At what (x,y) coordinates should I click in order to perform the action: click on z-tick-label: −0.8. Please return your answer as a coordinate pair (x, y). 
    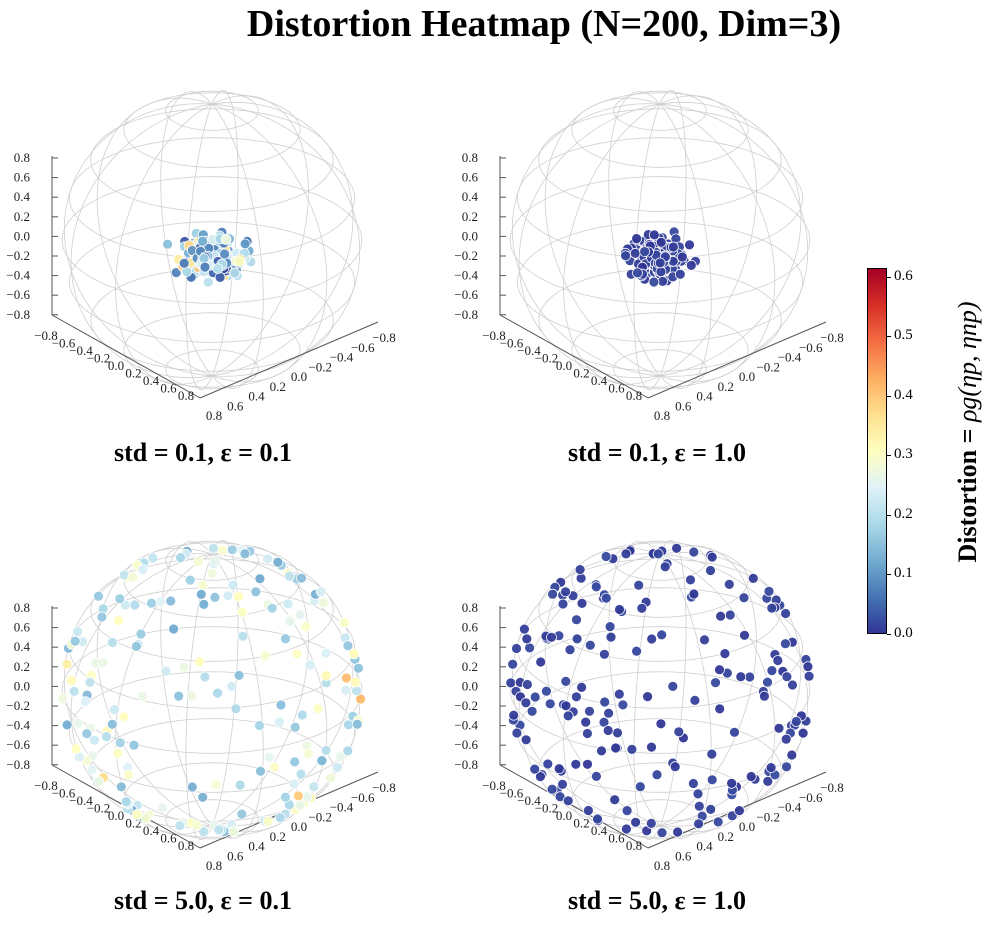
    Looking at the image, I should click on (466, 764).